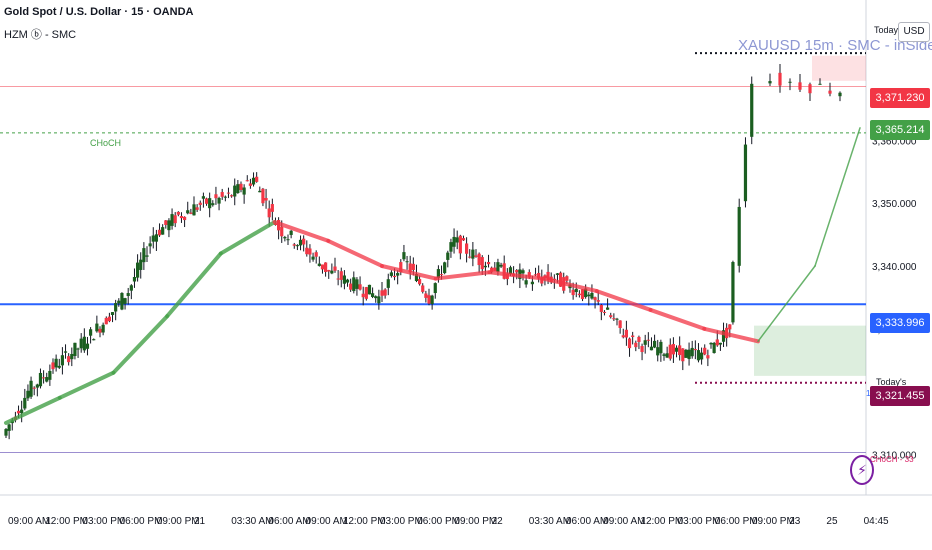 The width and height of the screenshot is (932, 550). Describe the element at coordinates (894, 204) in the screenshot. I see `price-tick-label: 3,350.000` at that location.